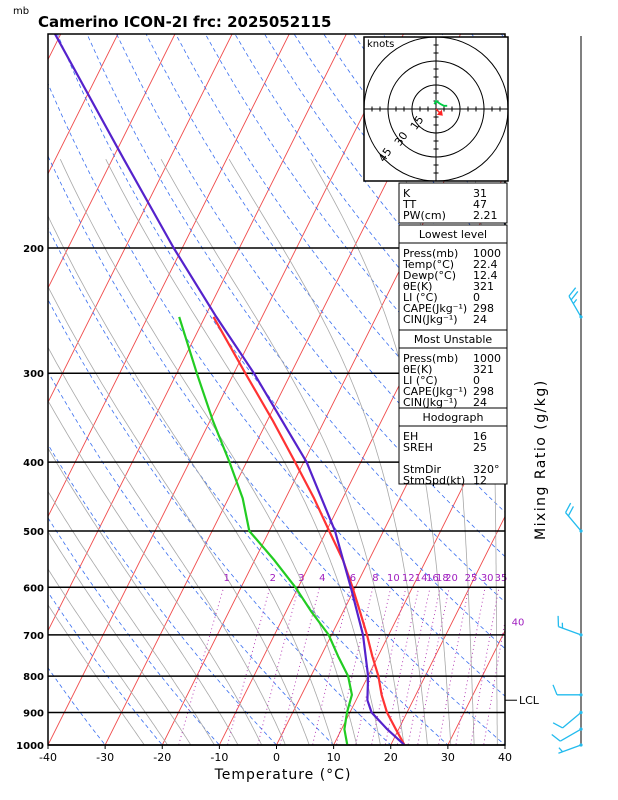 Image resolution: width=618 pixels, height=800 pixels. What do you see at coordinates (417, 369) in the screenshot?
I see `index-label: θE(K)` at bounding box center [417, 369].